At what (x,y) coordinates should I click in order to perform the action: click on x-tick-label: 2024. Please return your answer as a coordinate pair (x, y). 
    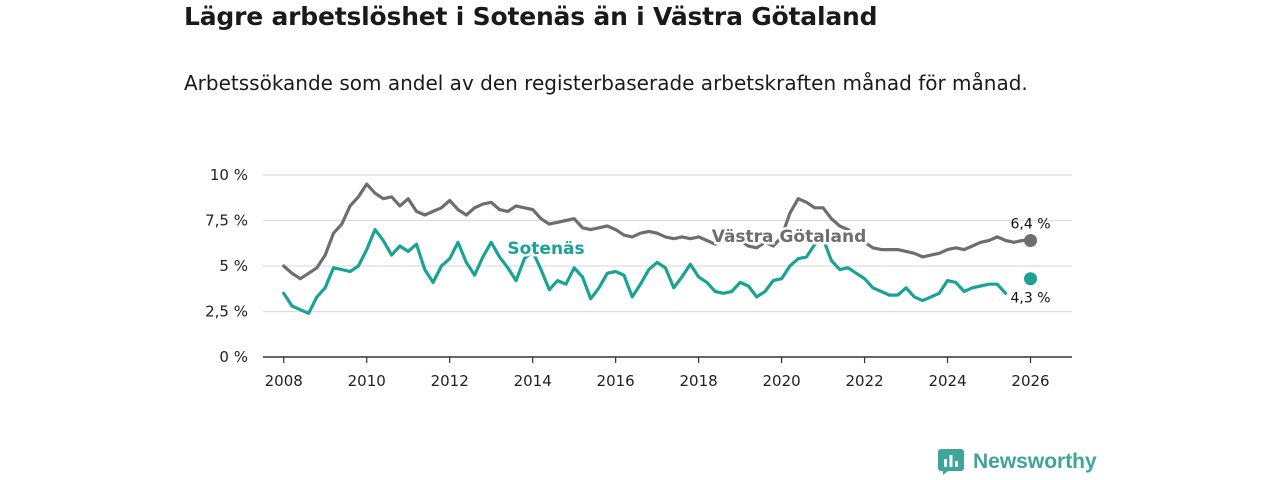
    Looking at the image, I should click on (947, 381).